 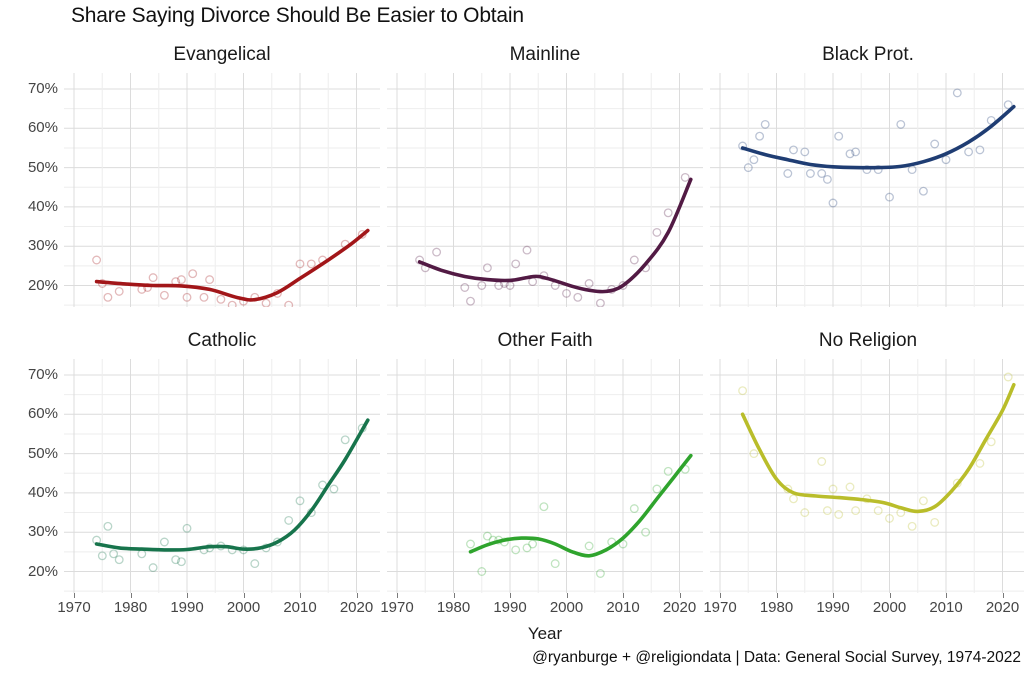 I want to click on facet-title-catholic: Catholic, so click(x=222, y=340).